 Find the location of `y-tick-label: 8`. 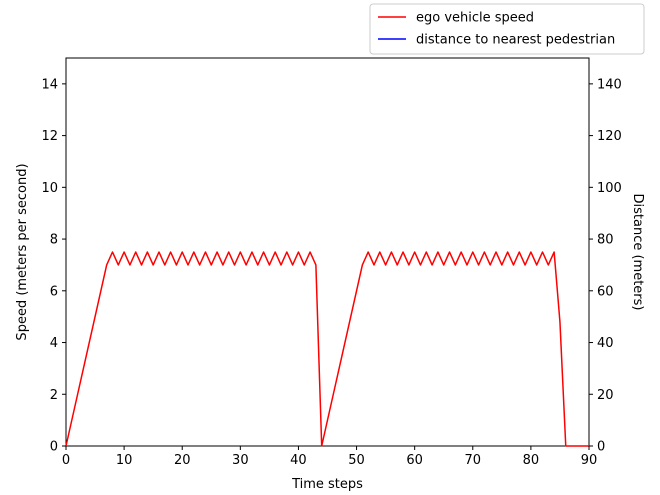

y-tick-label: 8 is located at coordinates (54, 240).